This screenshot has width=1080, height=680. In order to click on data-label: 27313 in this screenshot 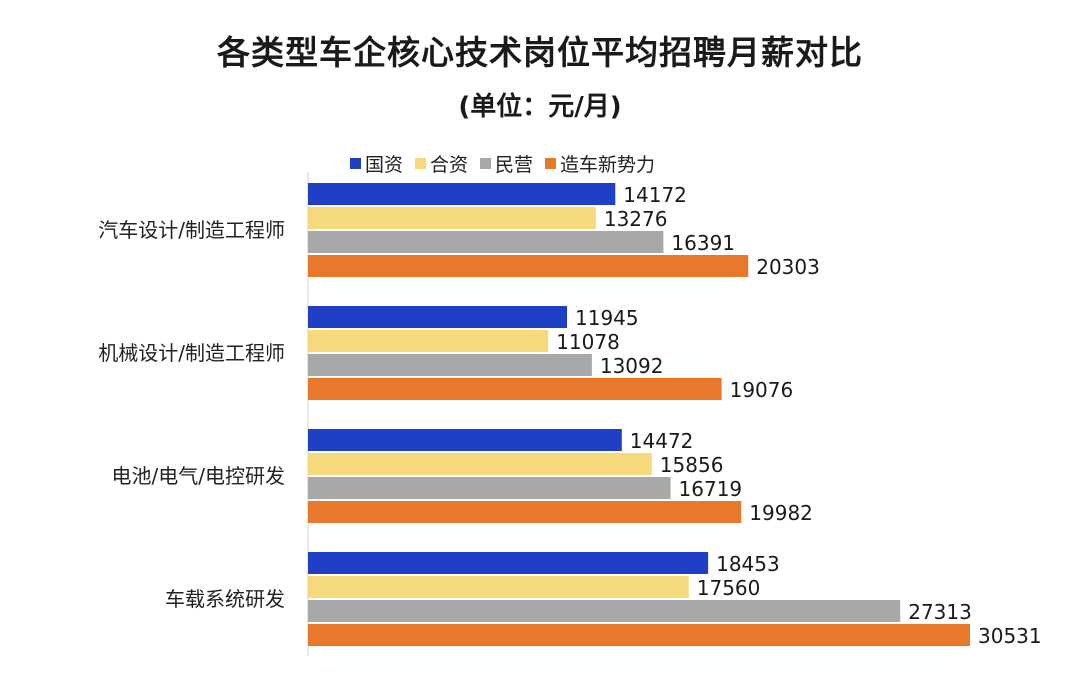, I will do `click(940, 612)`.